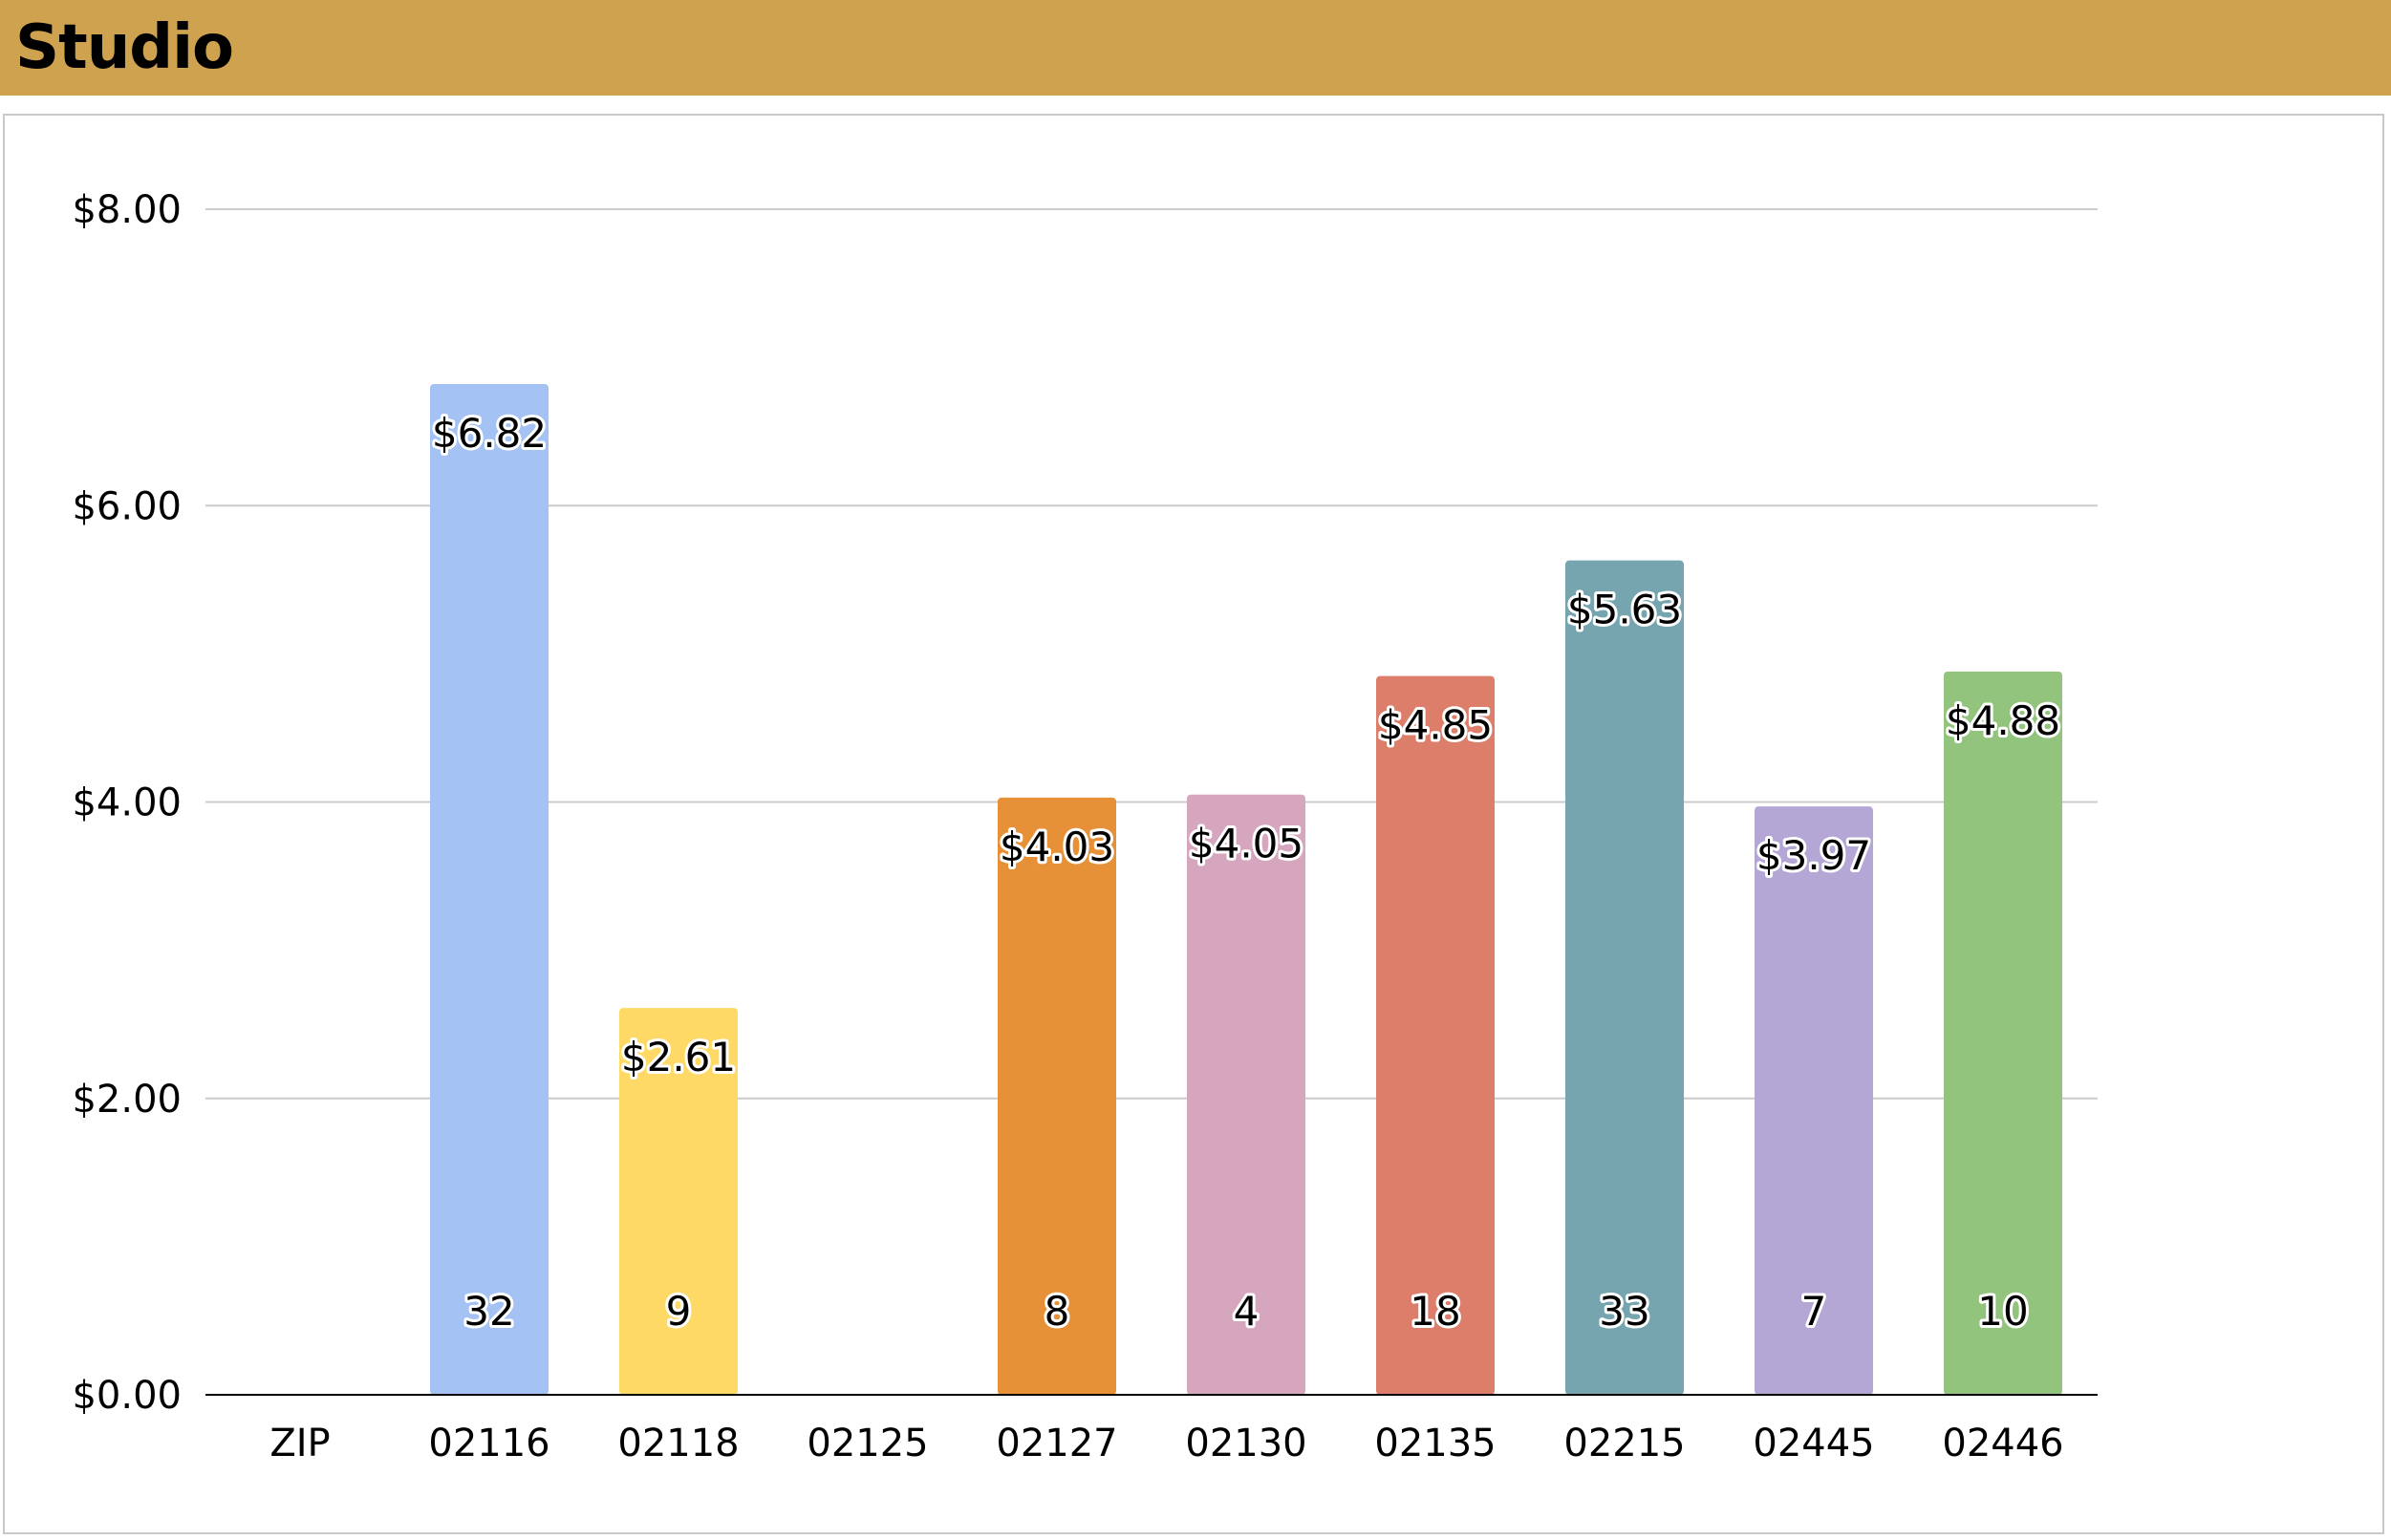  What do you see at coordinates (1058, 1312) in the screenshot?
I see `bar-count-label: 8` at bounding box center [1058, 1312].